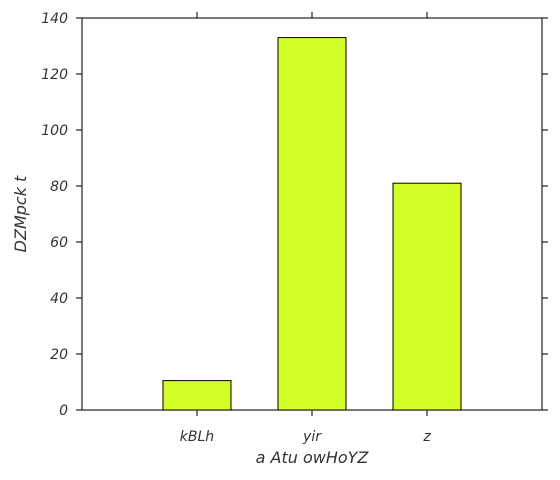 The image size is (560, 480). I want to click on bar-yir, so click(312, 224).